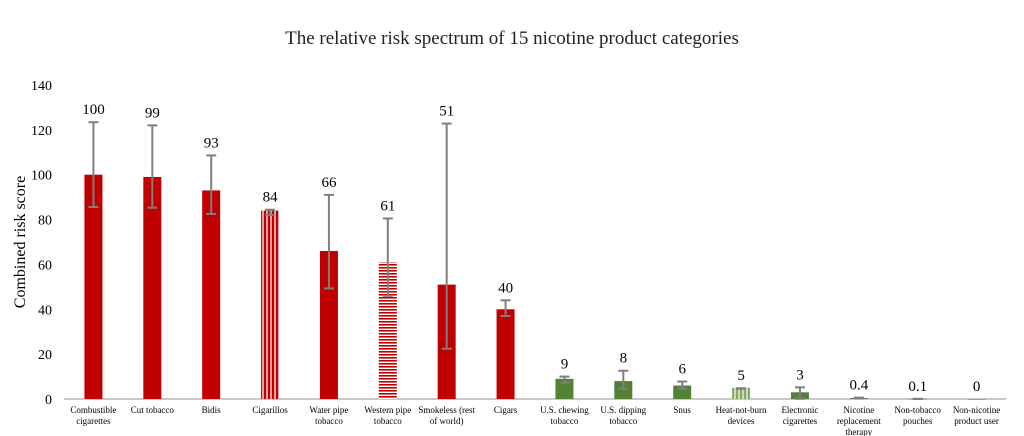 The width and height of the screenshot is (1024, 436). What do you see at coordinates (741, 410) in the screenshot?
I see `x-tick-label: Heat-not-burn` at bounding box center [741, 410].